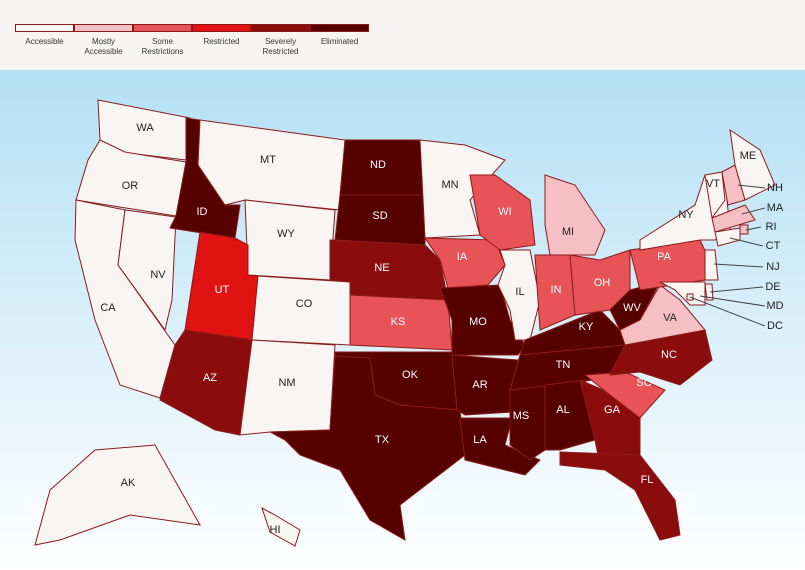 The width and height of the screenshot is (805, 570). What do you see at coordinates (772, 267) in the screenshot?
I see `state-label: NJ` at bounding box center [772, 267].